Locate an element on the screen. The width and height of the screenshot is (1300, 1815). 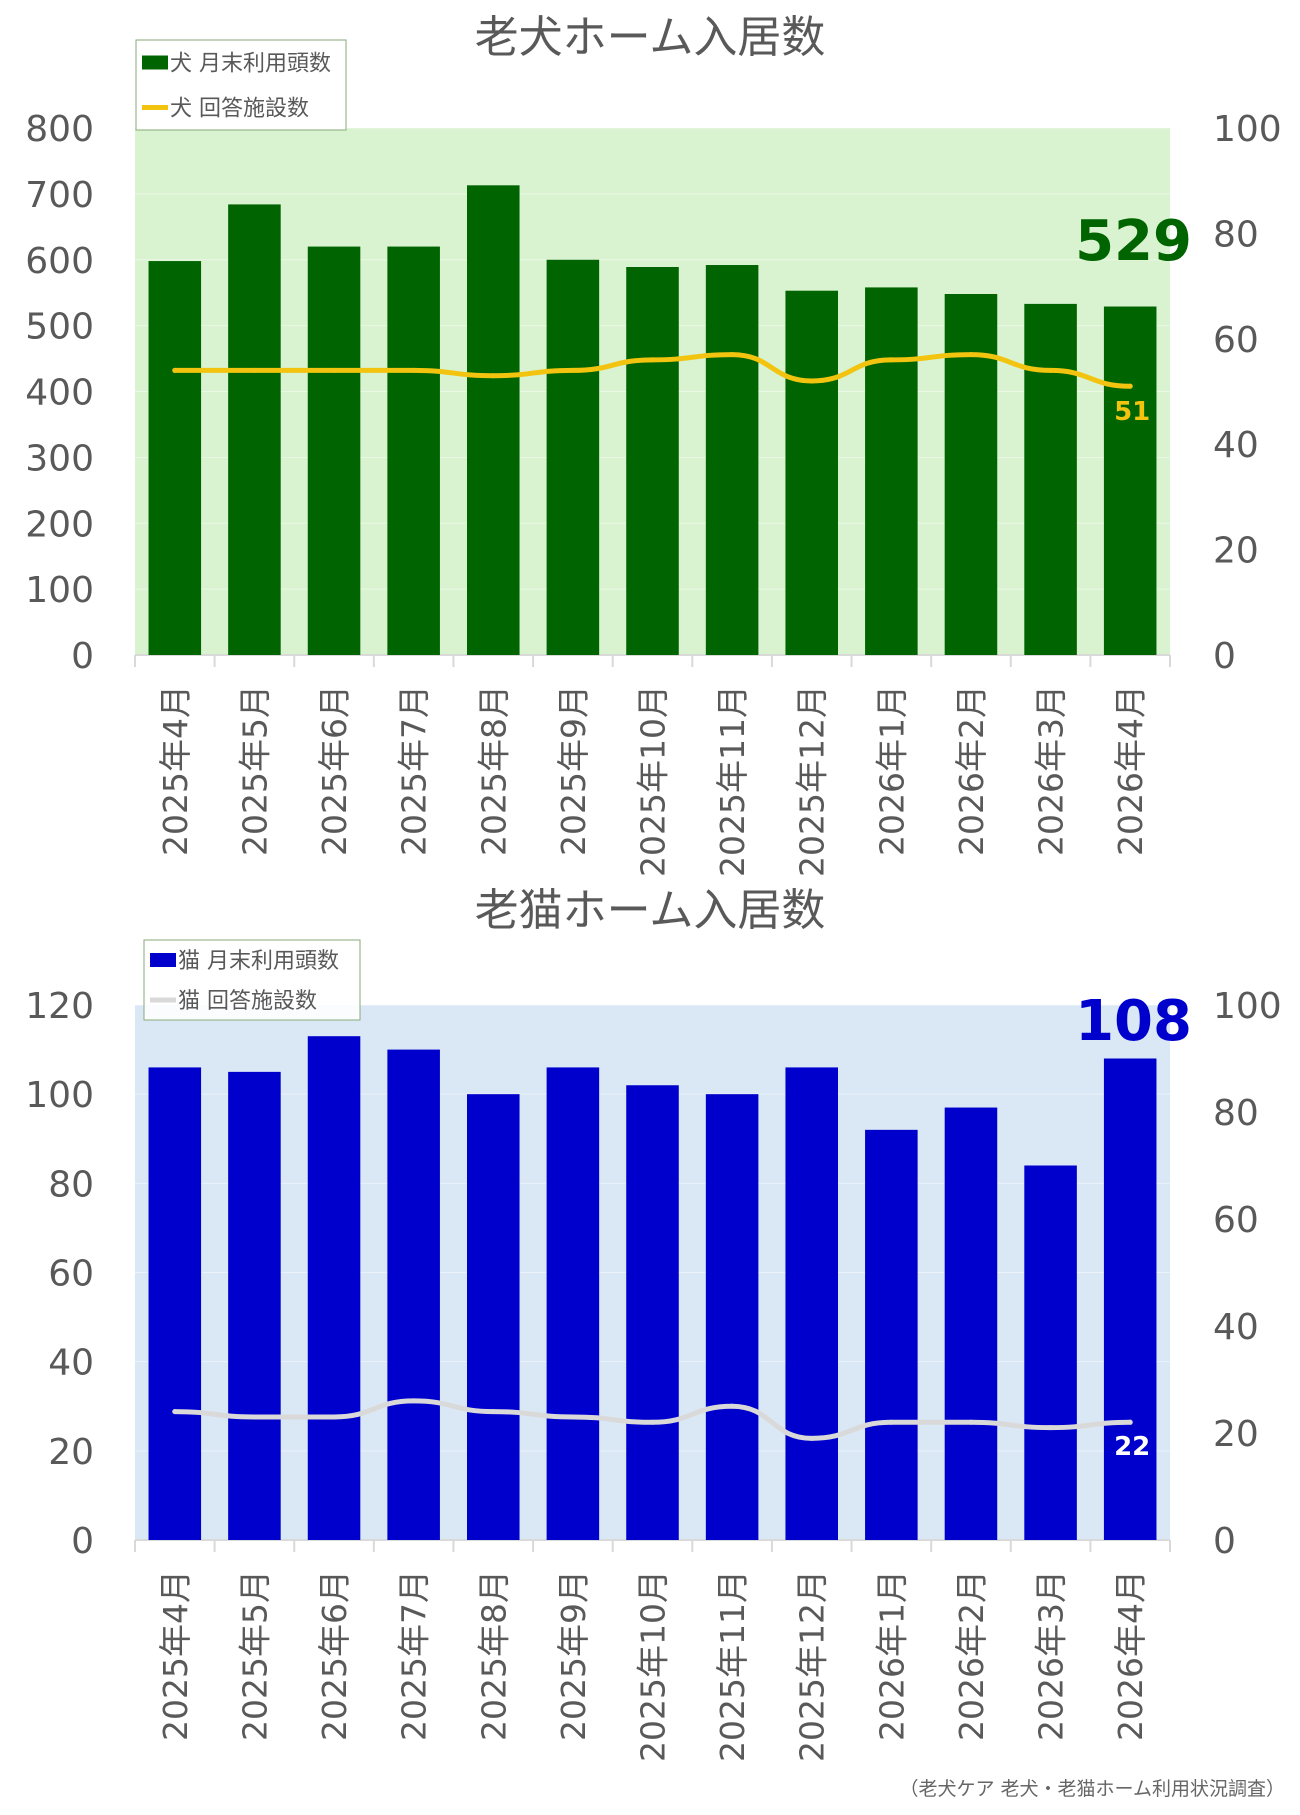
chart-title: 老犬ホーム入居数 is located at coordinates (650, 37).